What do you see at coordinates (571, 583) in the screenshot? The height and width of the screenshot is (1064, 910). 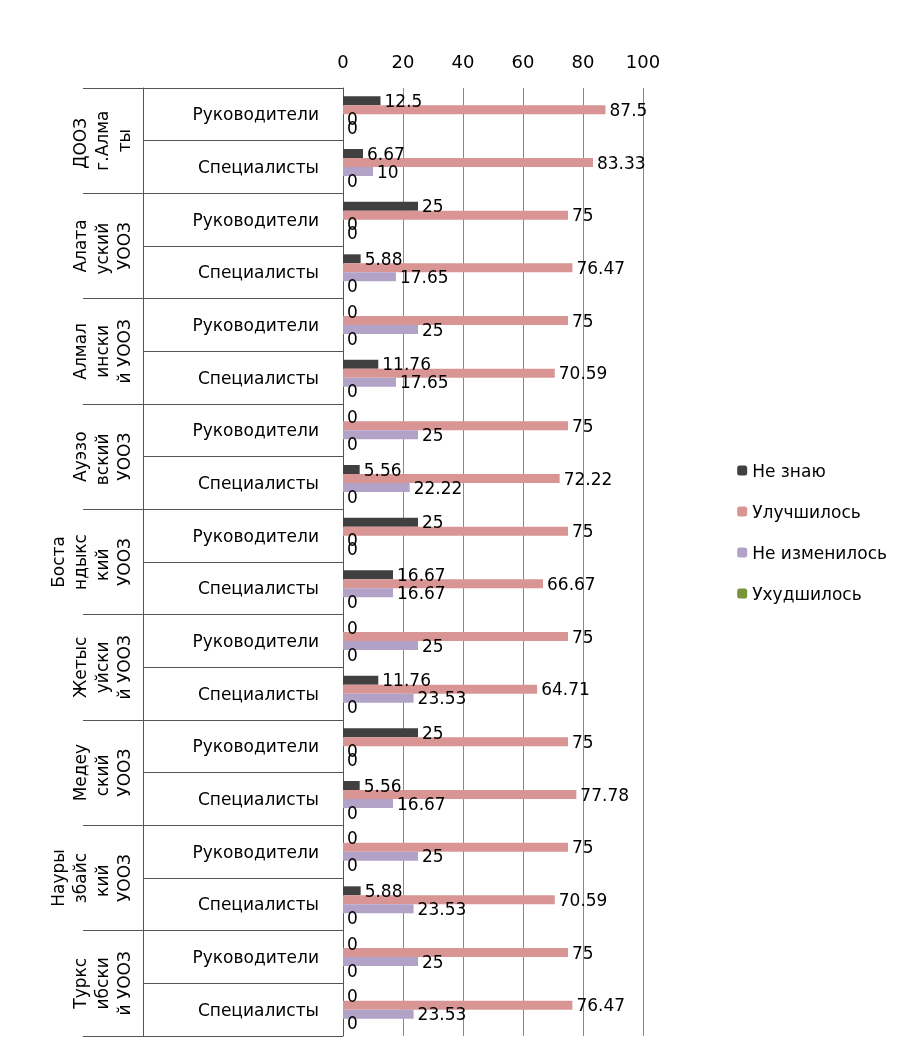 I see `data-label: 66.67` at bounding box center [571, 583].